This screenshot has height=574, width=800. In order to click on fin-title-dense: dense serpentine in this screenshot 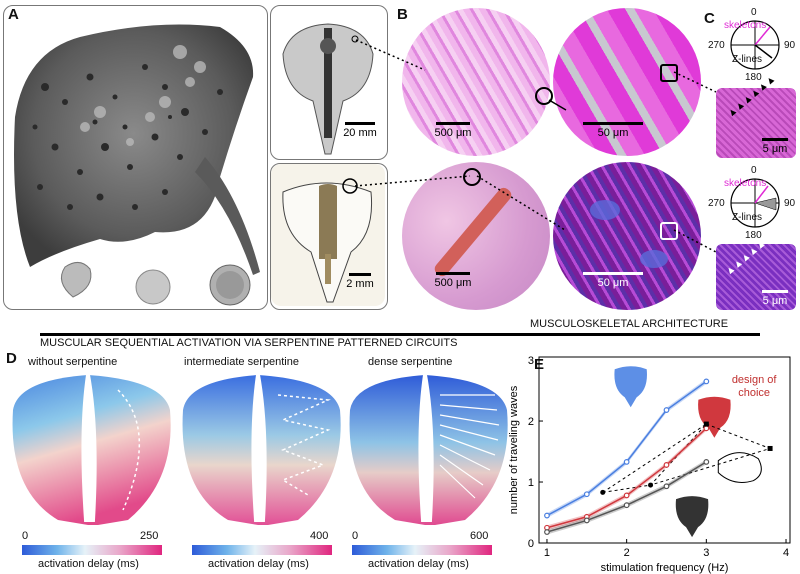, I will do `click(410, 362)`.